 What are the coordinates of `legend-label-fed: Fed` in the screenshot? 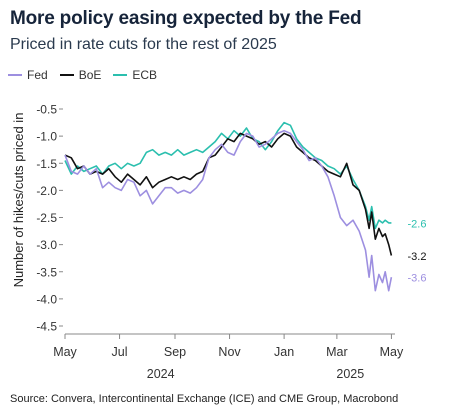 It's located at (37, 75).